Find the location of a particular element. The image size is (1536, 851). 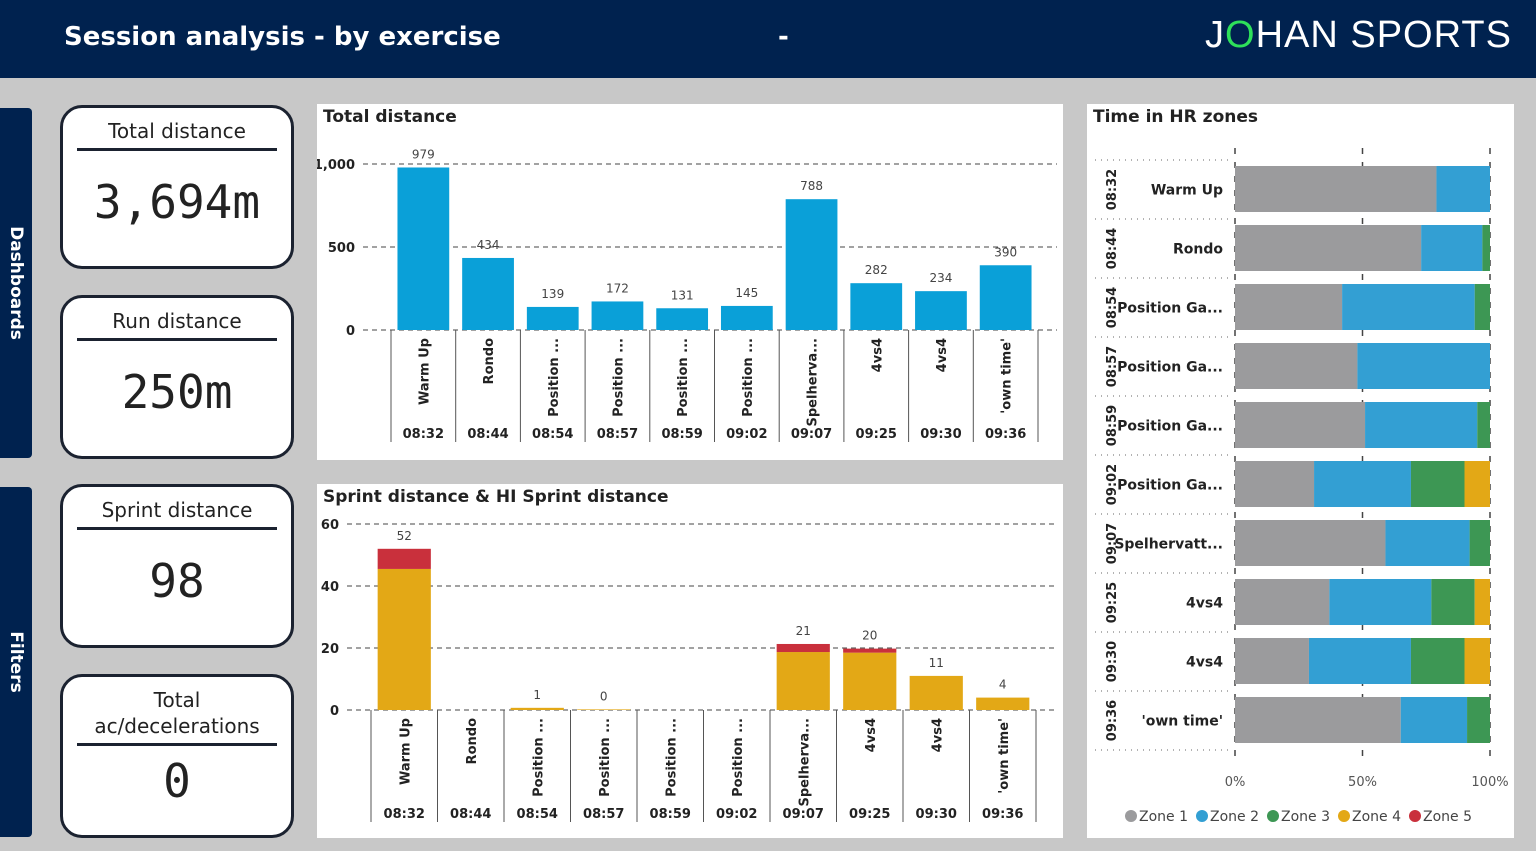

x-category-label: Warm Up is located at coordinates (424, 371).